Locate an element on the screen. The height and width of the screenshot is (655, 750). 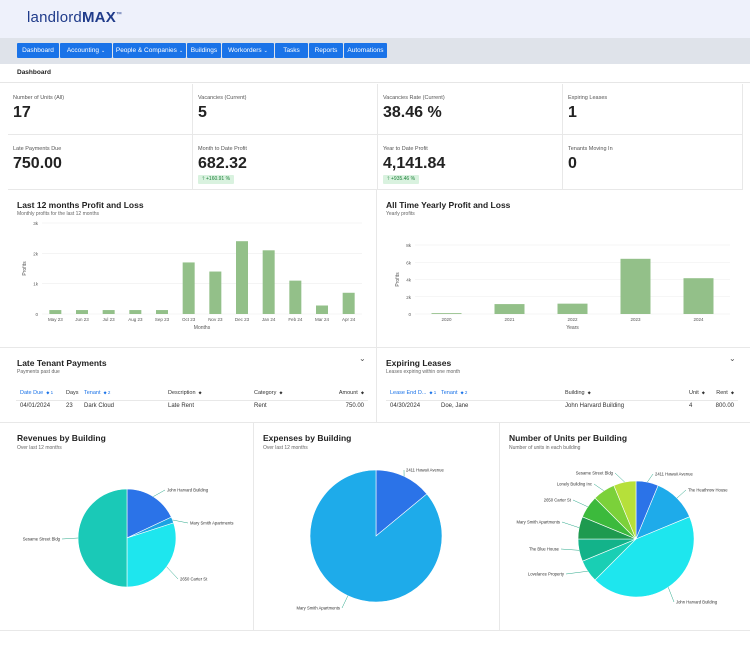
nav-tasks: Tasks is located at coordinates (291, 50).